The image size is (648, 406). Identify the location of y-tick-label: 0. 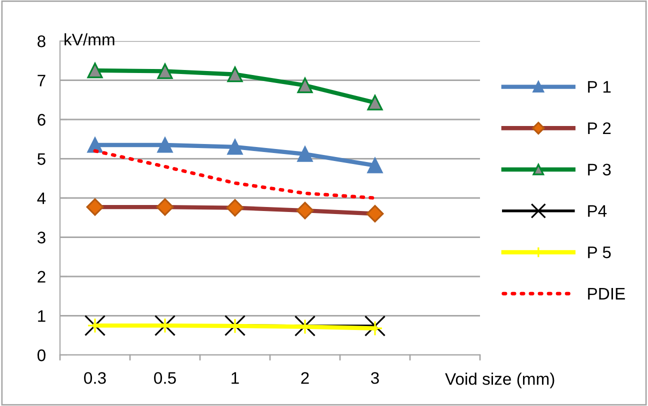
(41, 355).